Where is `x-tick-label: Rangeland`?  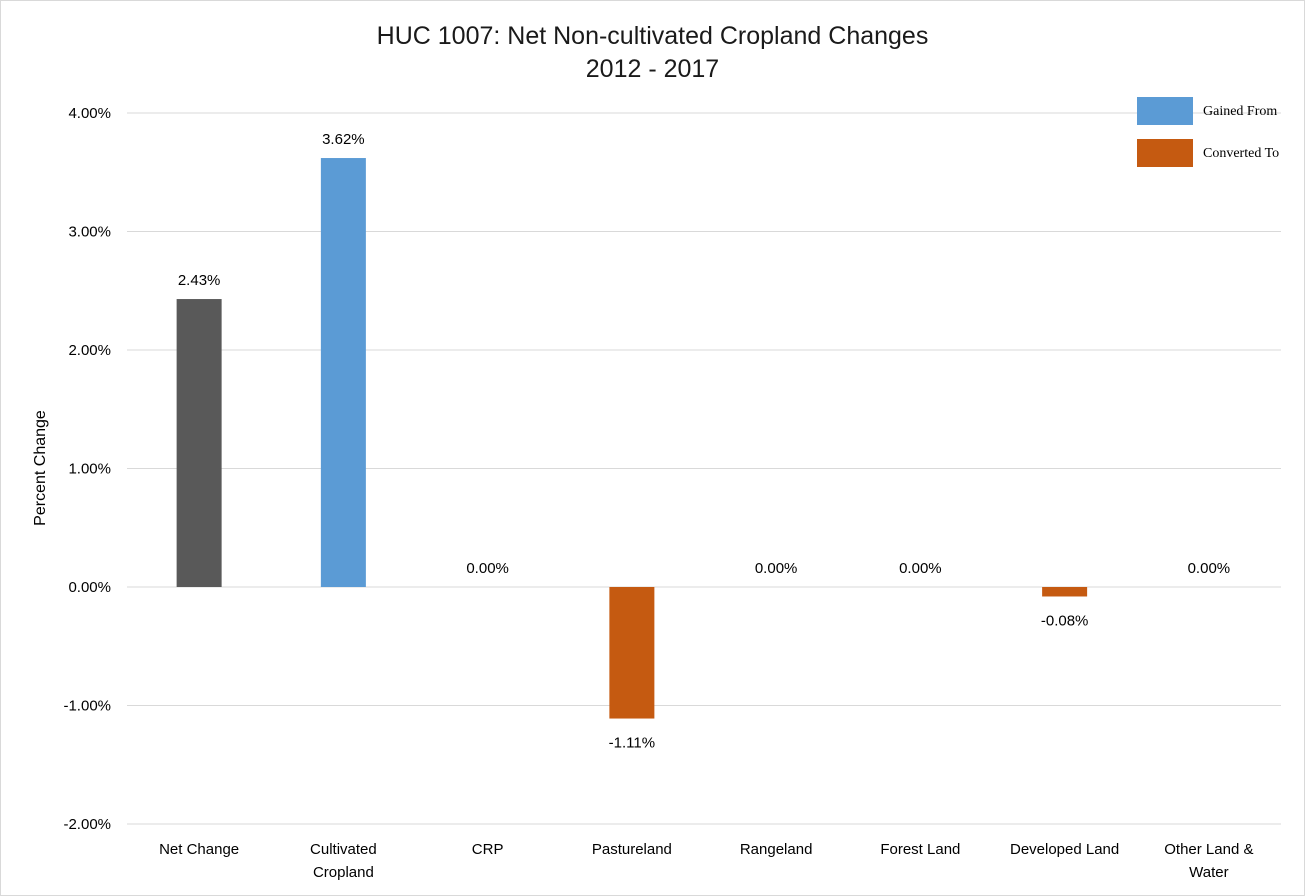
x-tick-label: Rangeland is located at coordinates (776, 849).